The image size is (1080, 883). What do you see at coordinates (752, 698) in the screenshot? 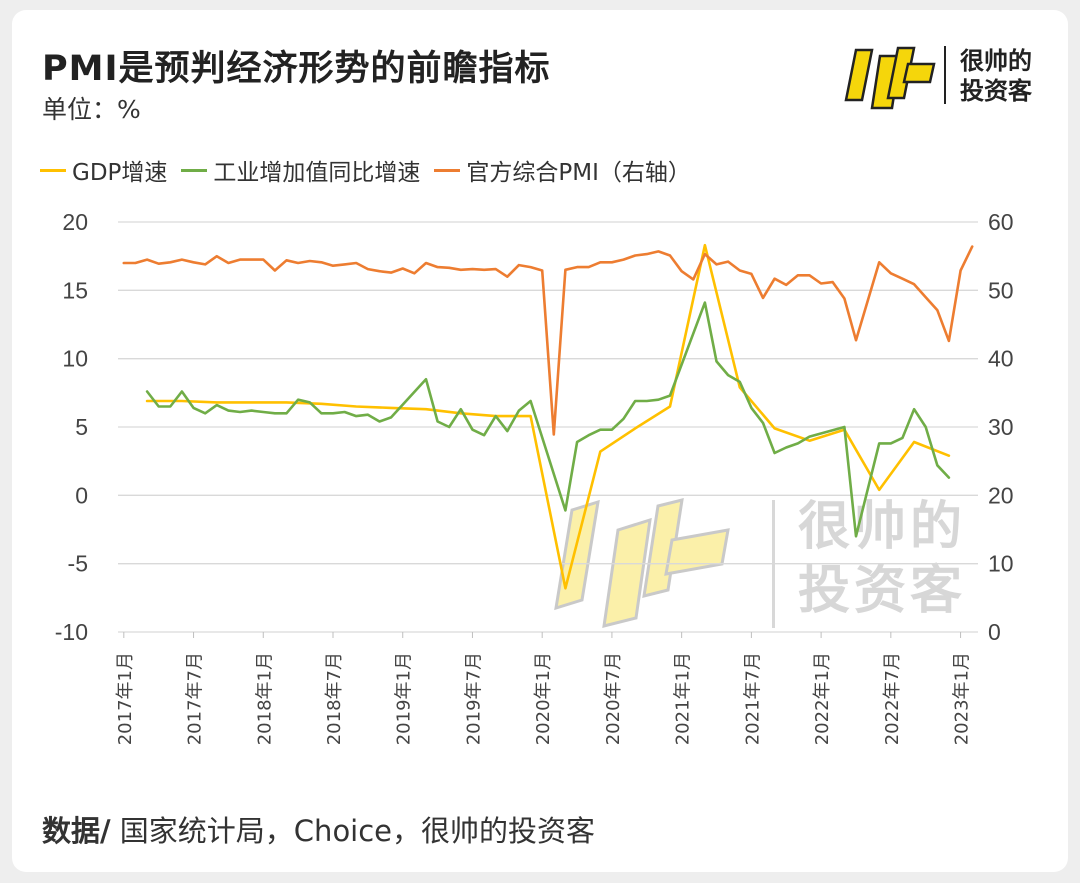
I see `x-tick-label: 2021年7月` at bounding box center [752, 698].